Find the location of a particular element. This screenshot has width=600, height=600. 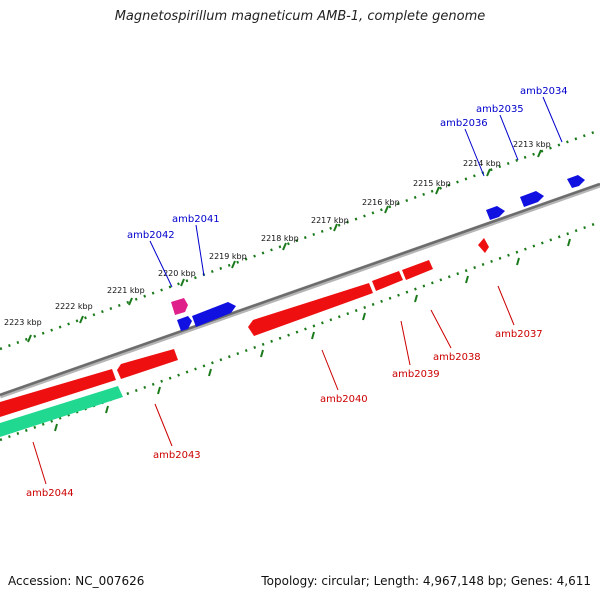

gene-block-amb2038 is located at coordinates (417, 270).